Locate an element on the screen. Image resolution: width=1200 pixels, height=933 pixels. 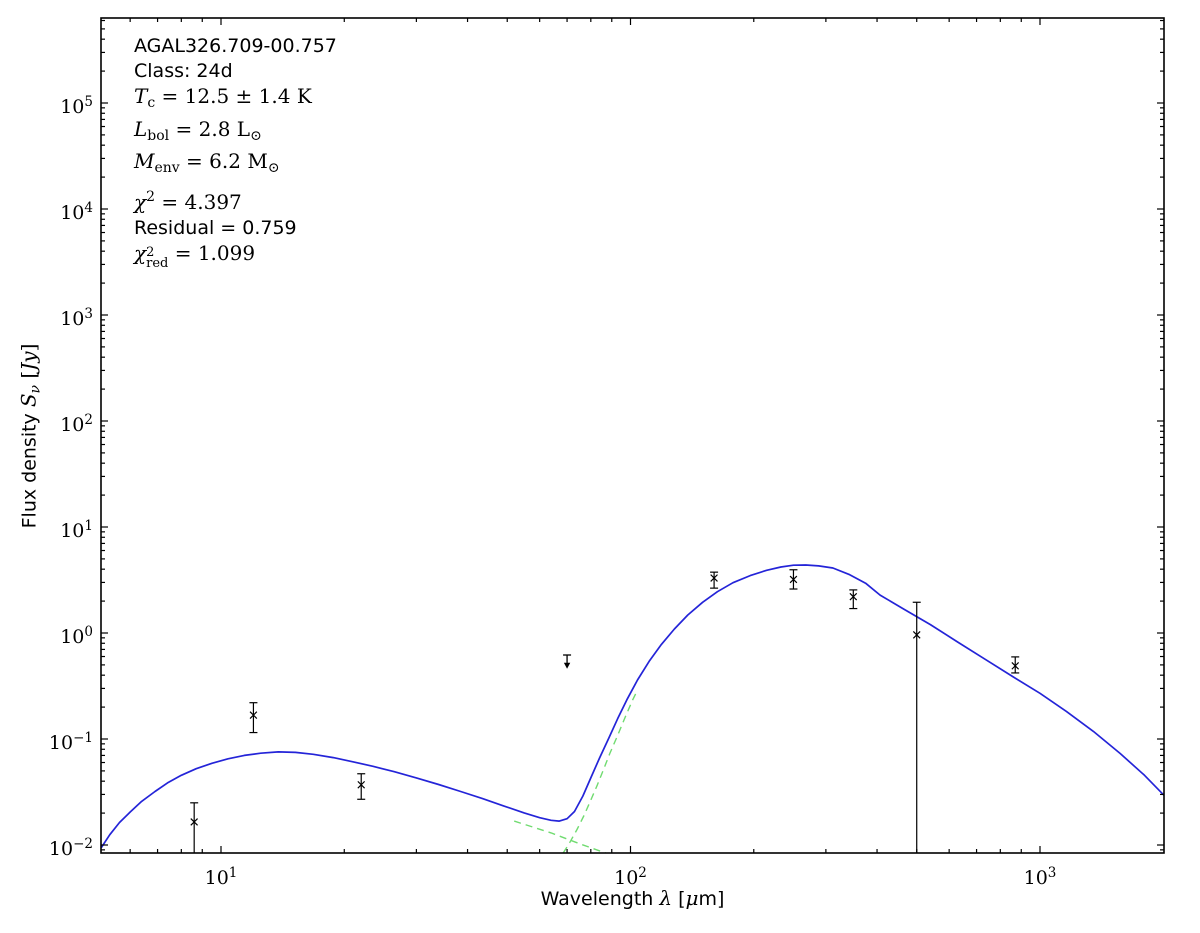
text-segment: = 4.397 is located at coordinates (198, 202).